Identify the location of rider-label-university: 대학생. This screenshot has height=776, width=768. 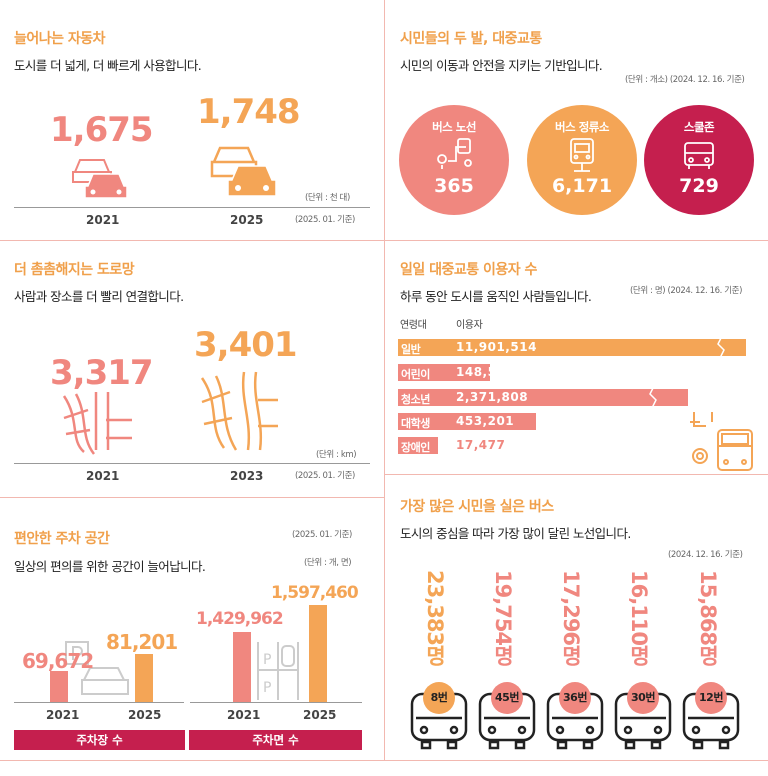
(415, 421).